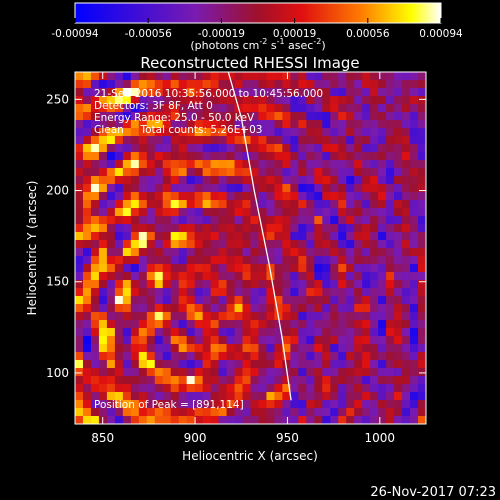 Image resolution: width=500 pixels, height=500 pixels. What do you see at coordinates (259, 236) in the screenshot?
I see `solar-limb-line` at bounding box center [259, 236].